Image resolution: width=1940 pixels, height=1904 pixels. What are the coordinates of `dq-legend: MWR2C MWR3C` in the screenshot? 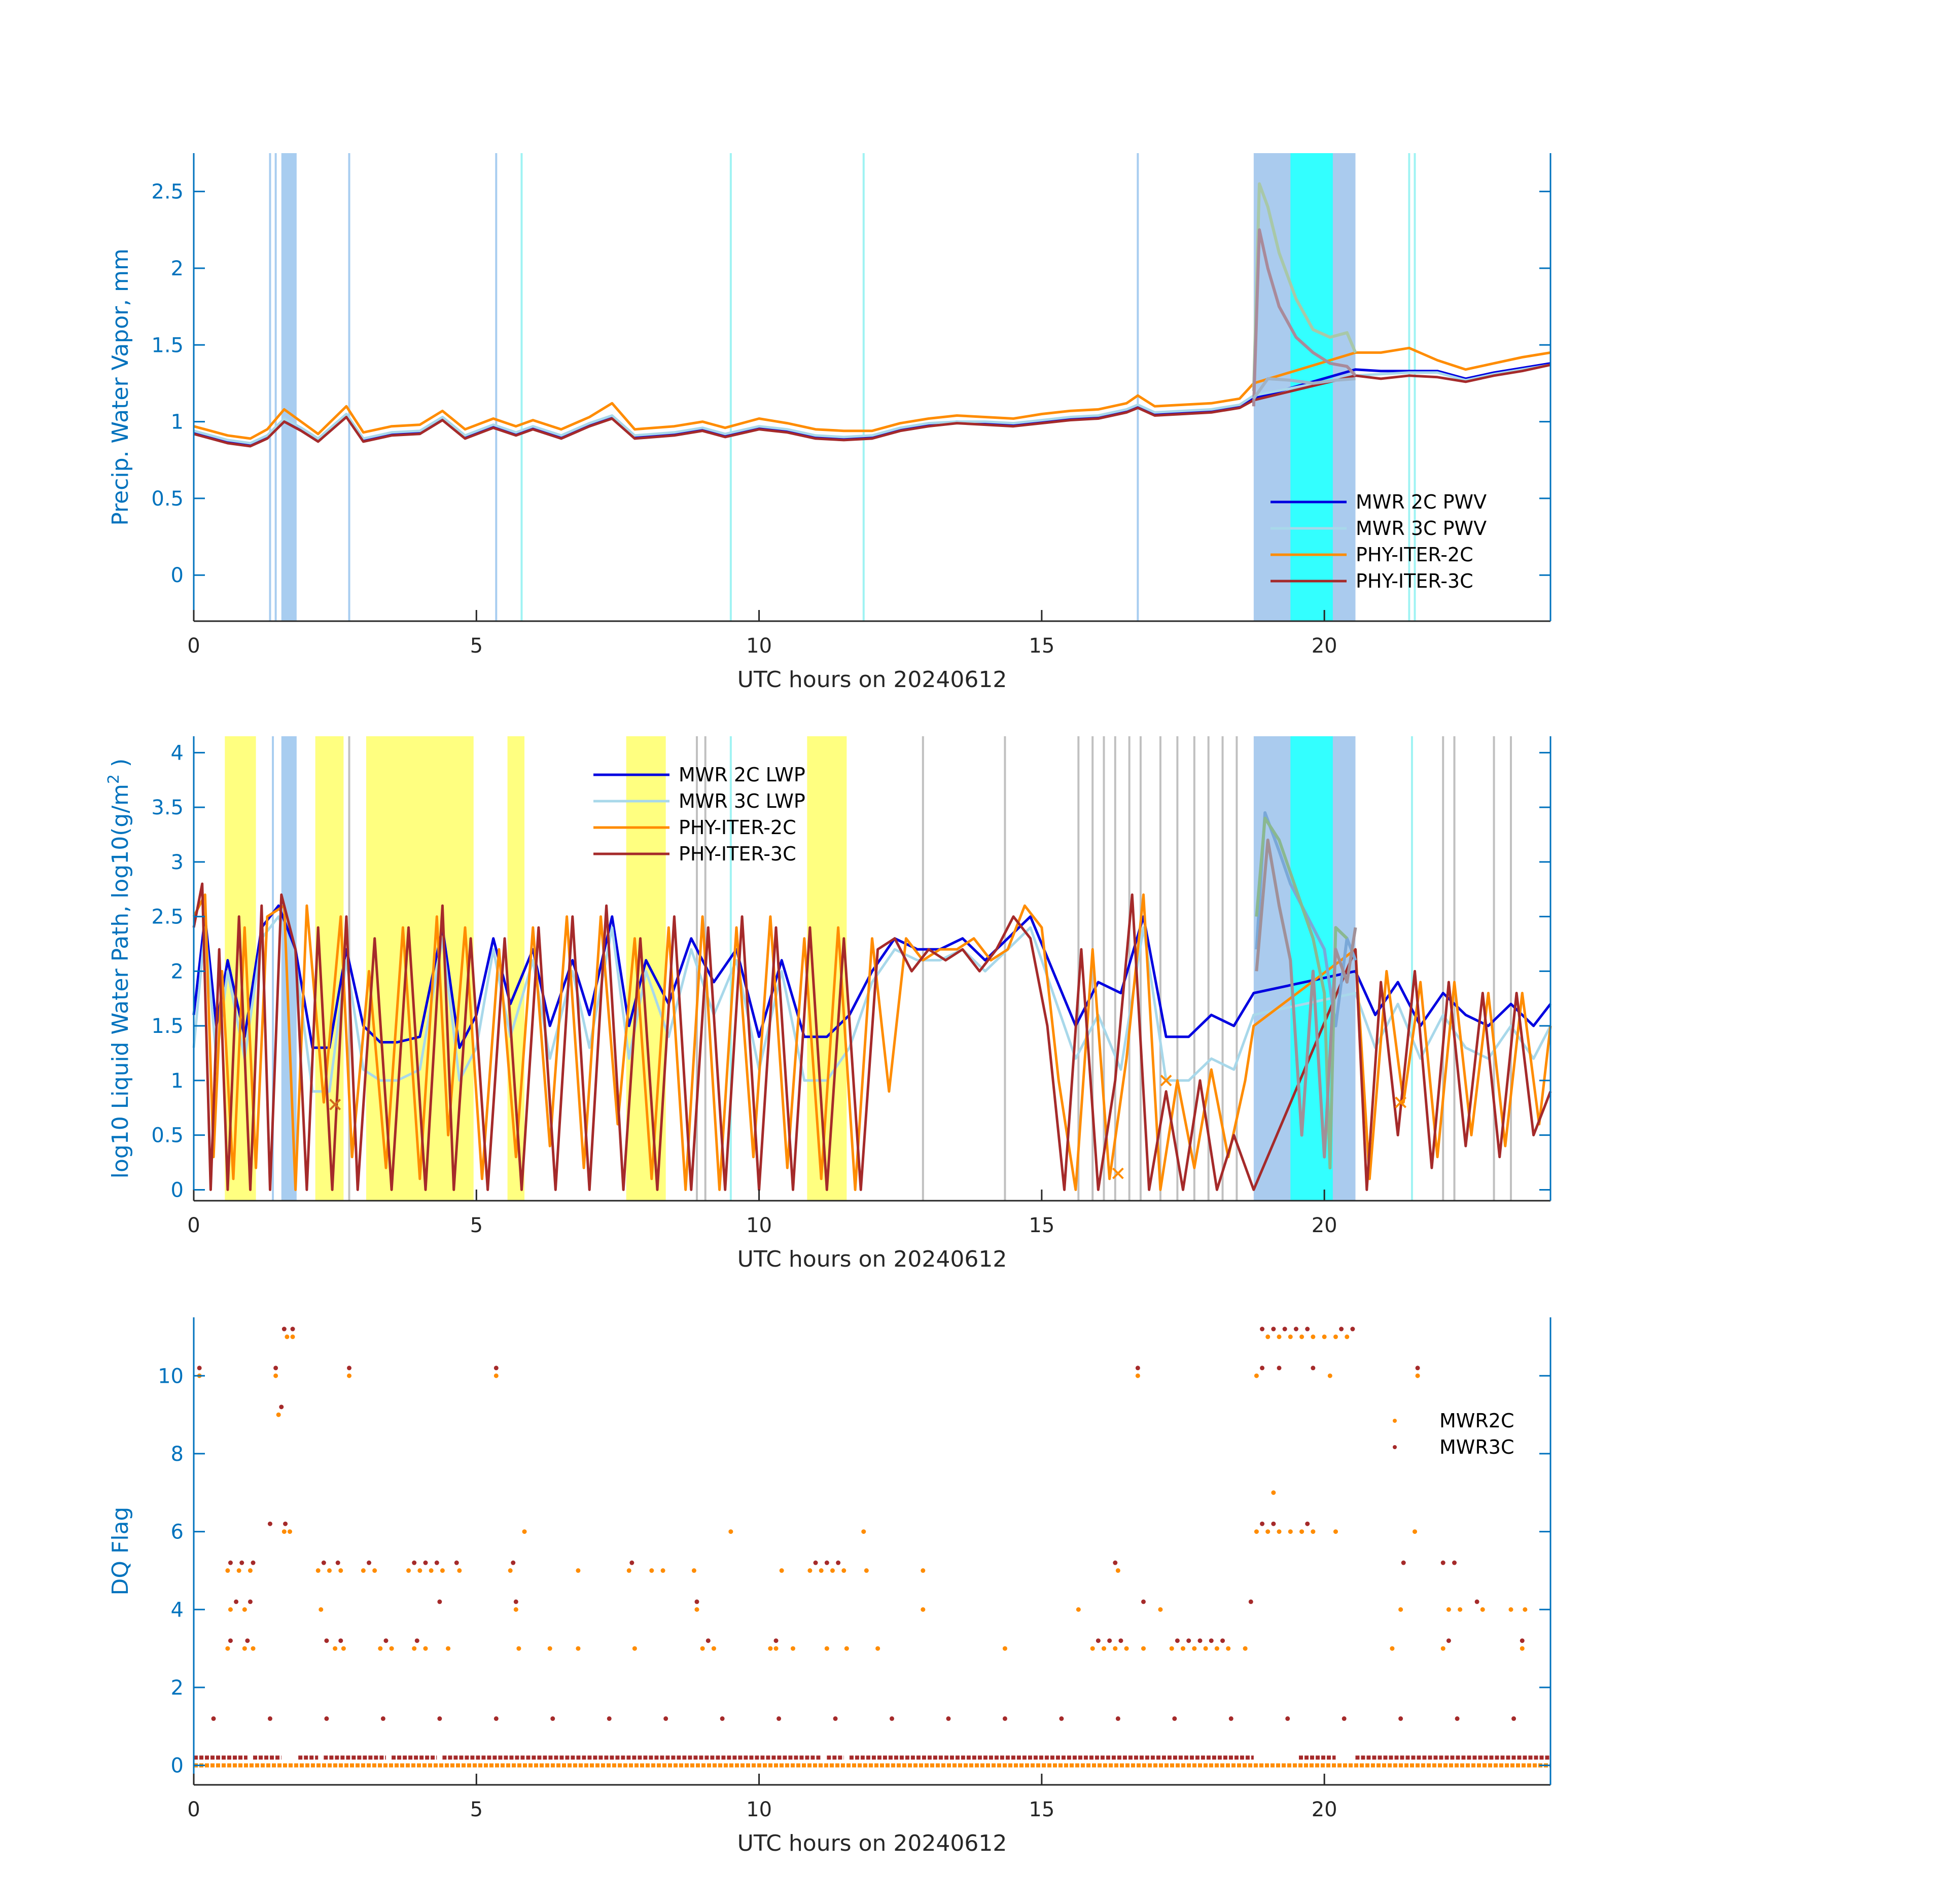 It's located at (1453, 1434).